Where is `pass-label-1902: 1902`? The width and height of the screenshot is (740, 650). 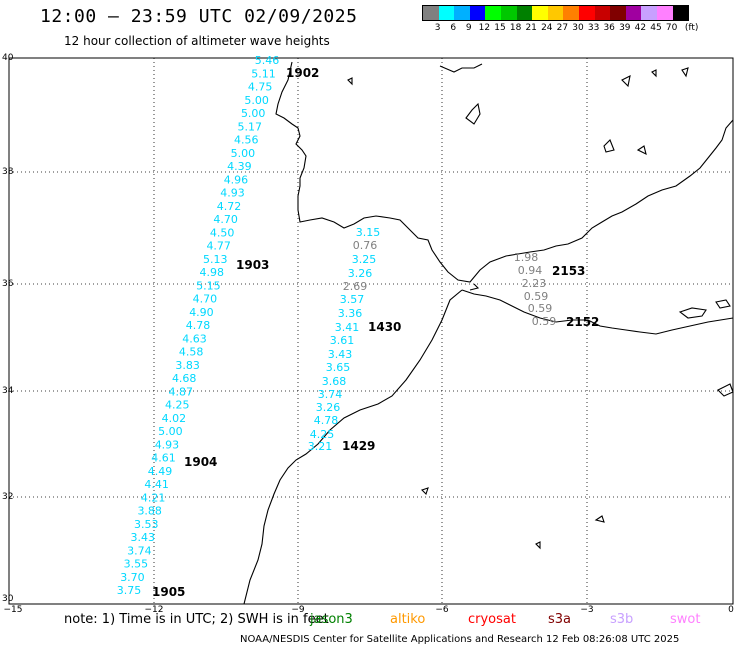 pass-label-1902: 1902 is located at coordinates (302, 73).